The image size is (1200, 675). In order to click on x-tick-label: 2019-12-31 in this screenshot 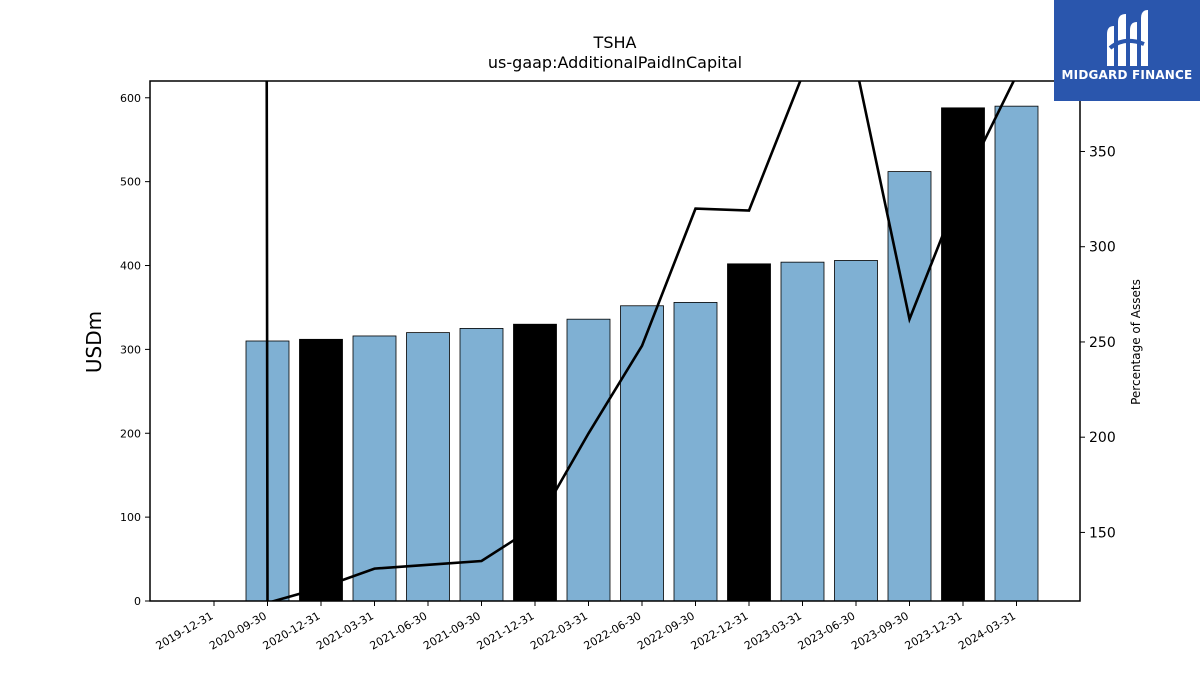, I will do `click(185, 630)`.